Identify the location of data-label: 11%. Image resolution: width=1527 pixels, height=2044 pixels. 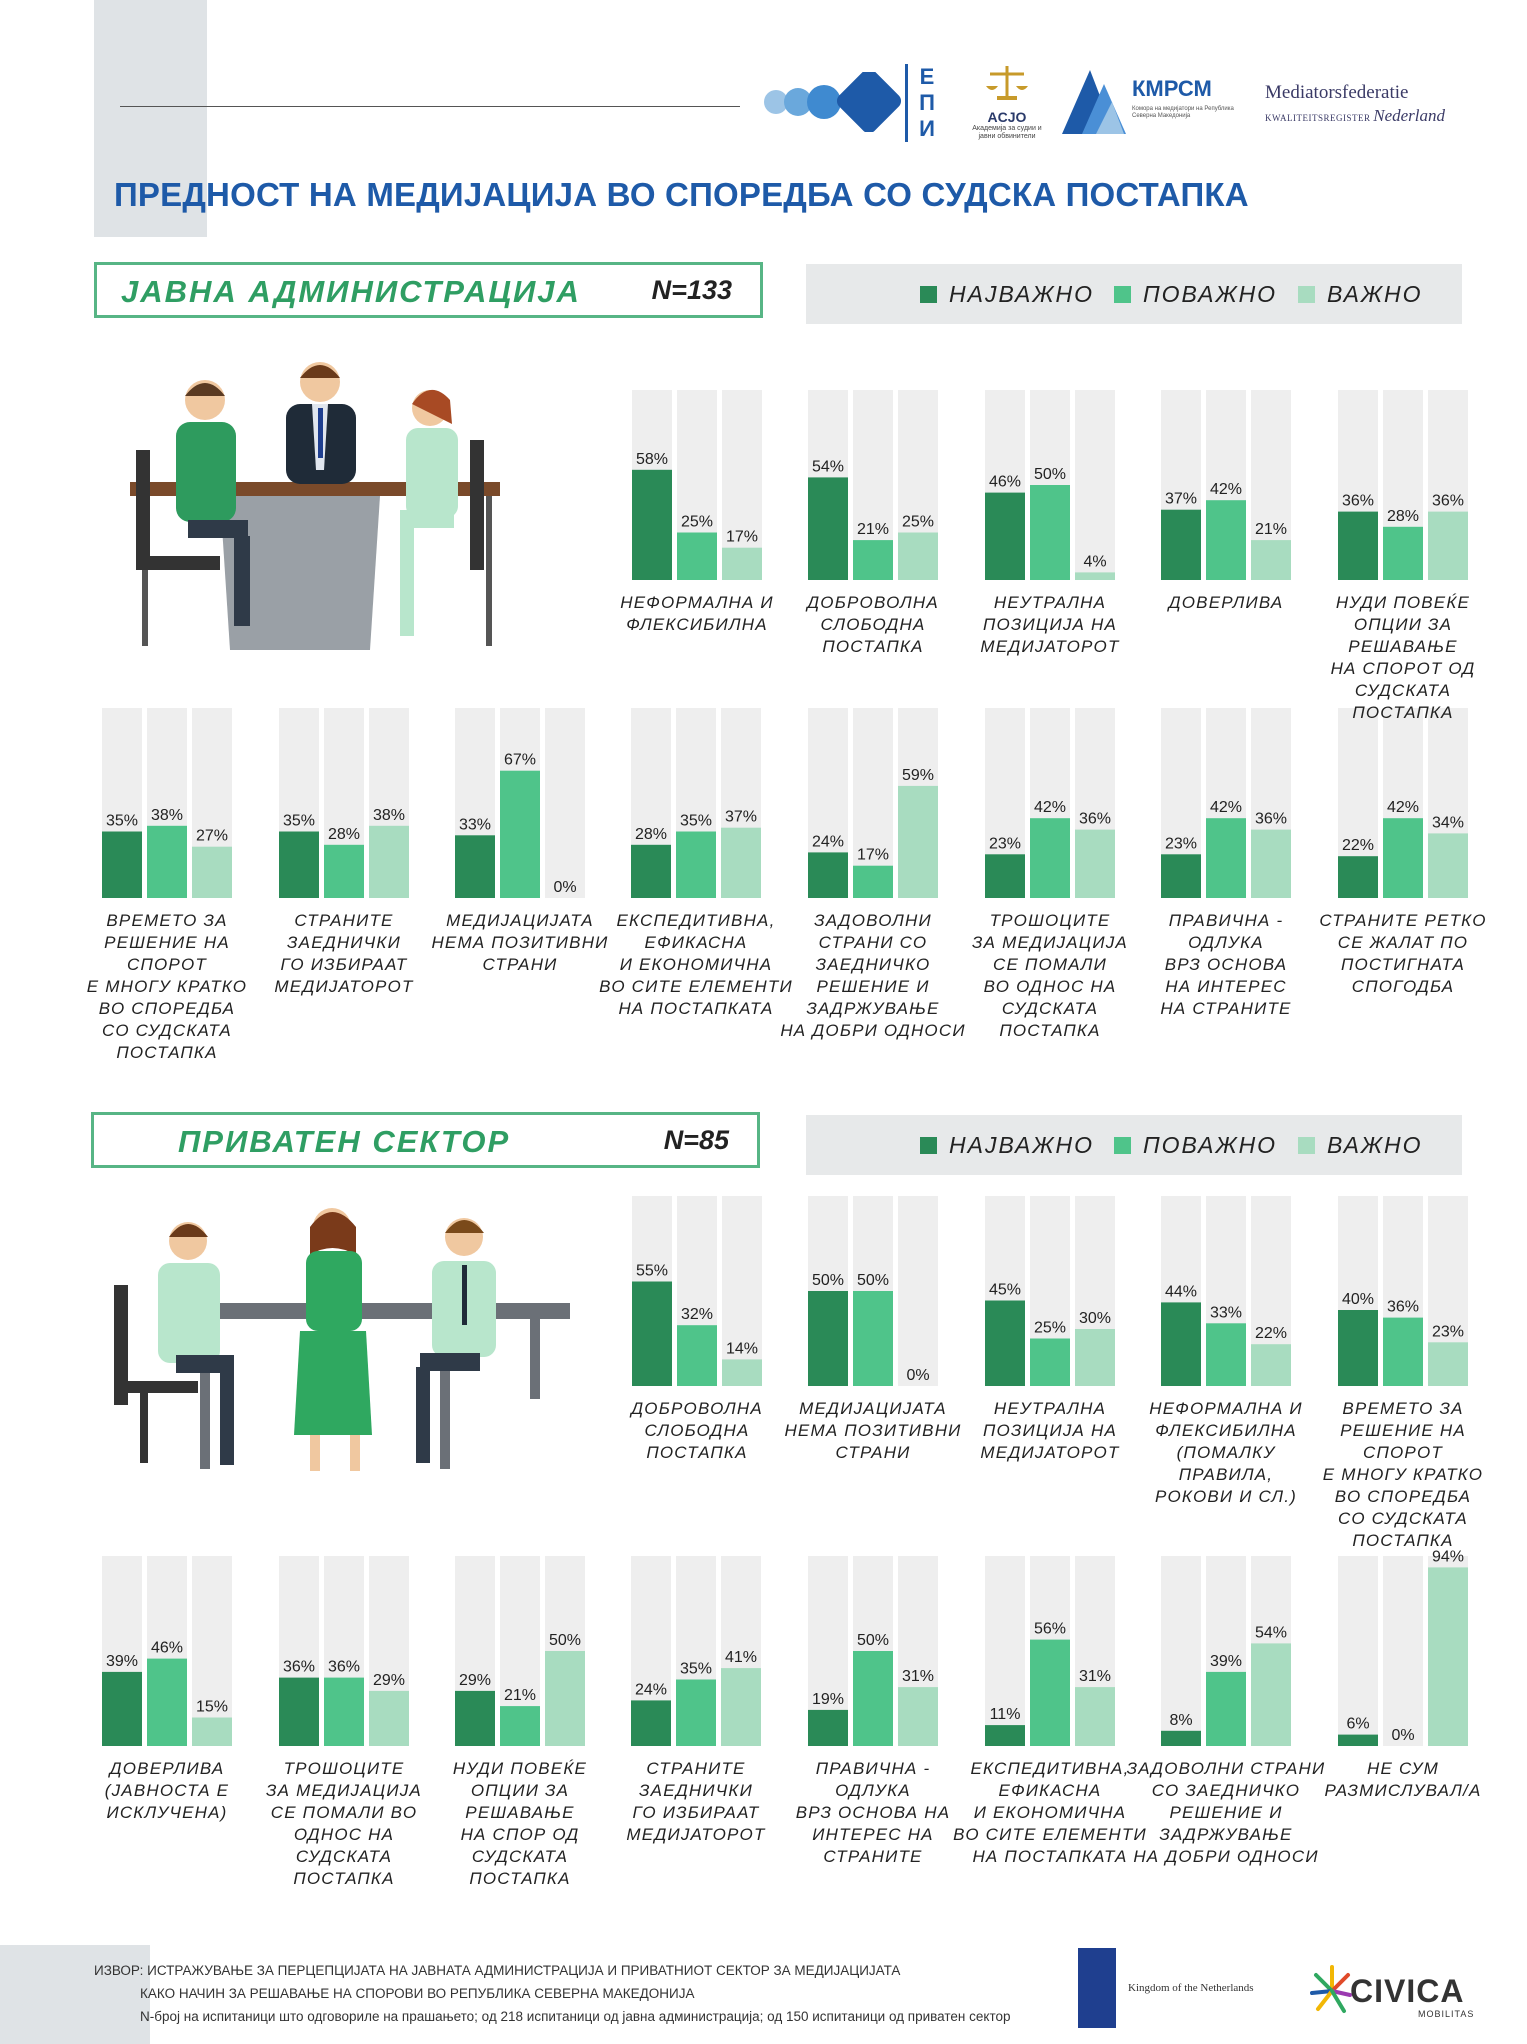
(1005, 1714).